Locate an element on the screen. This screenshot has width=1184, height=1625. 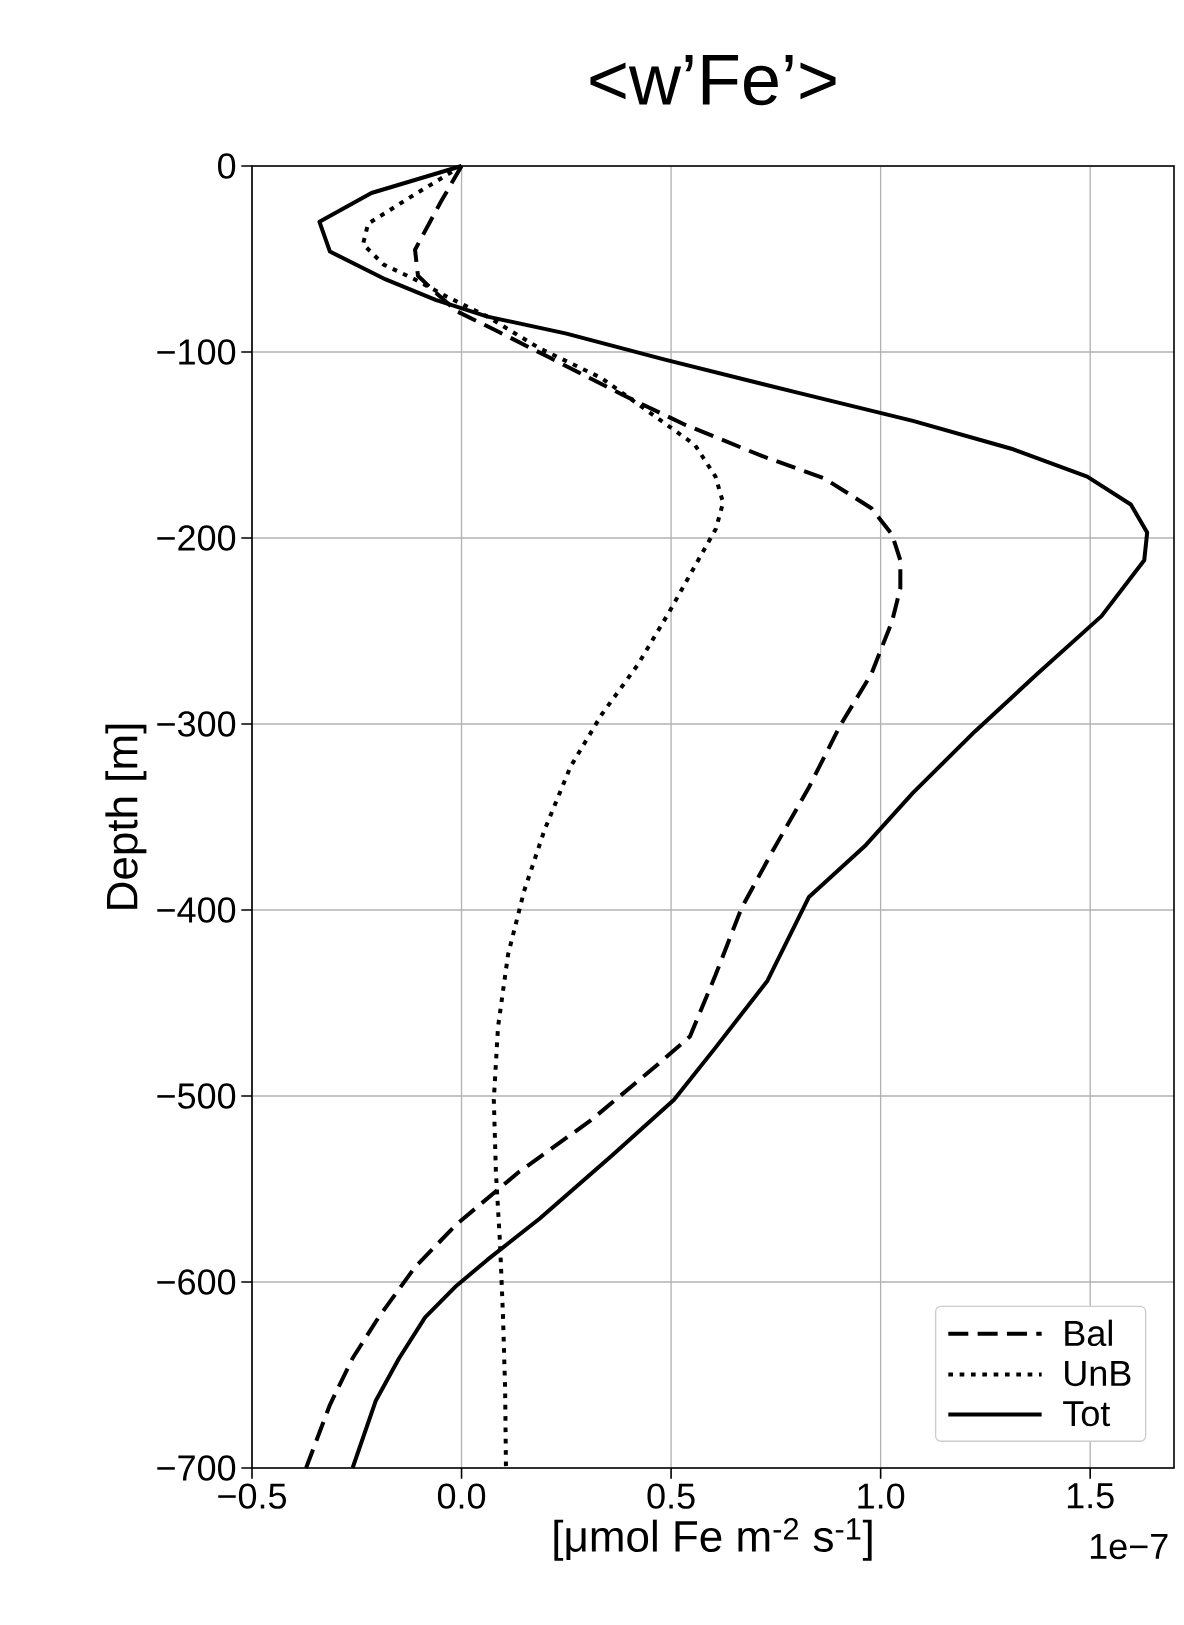
y-tick-label: −600 is located at coordinates (196, 1282).